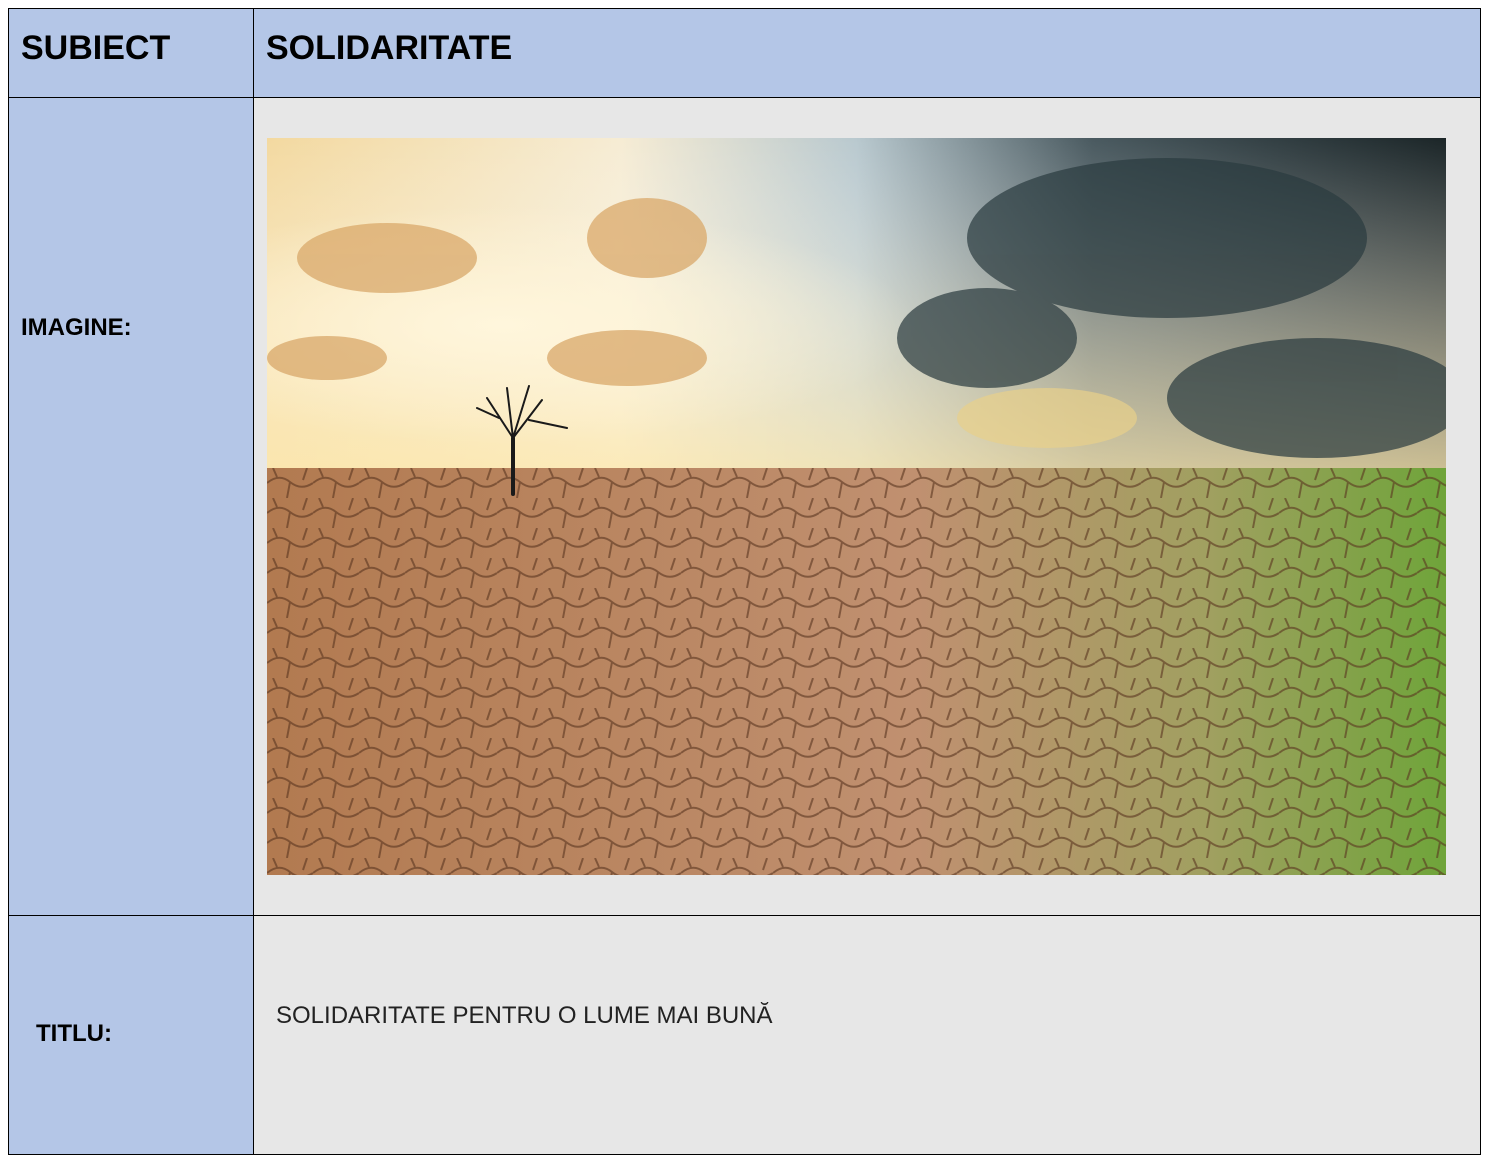  What do you see at coordinates (96, 47) in the screenshot?
I see `header-label: SUBIECT` at bounding box center [96, 47].